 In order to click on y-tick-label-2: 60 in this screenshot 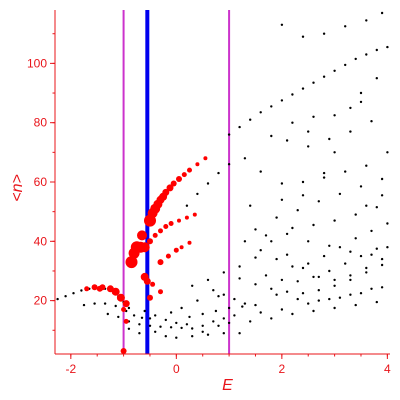, I will do `click(41, 182)`.